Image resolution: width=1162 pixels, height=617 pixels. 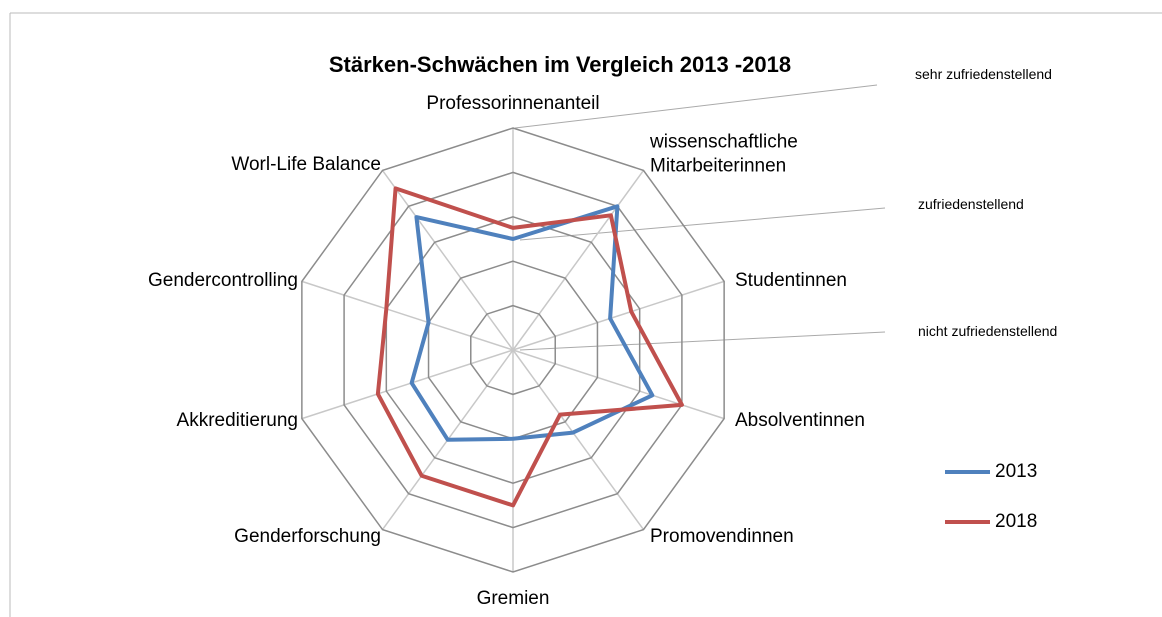 I want to click on annotation: sehr zufriedenstellend, so click(x=983, y=74).